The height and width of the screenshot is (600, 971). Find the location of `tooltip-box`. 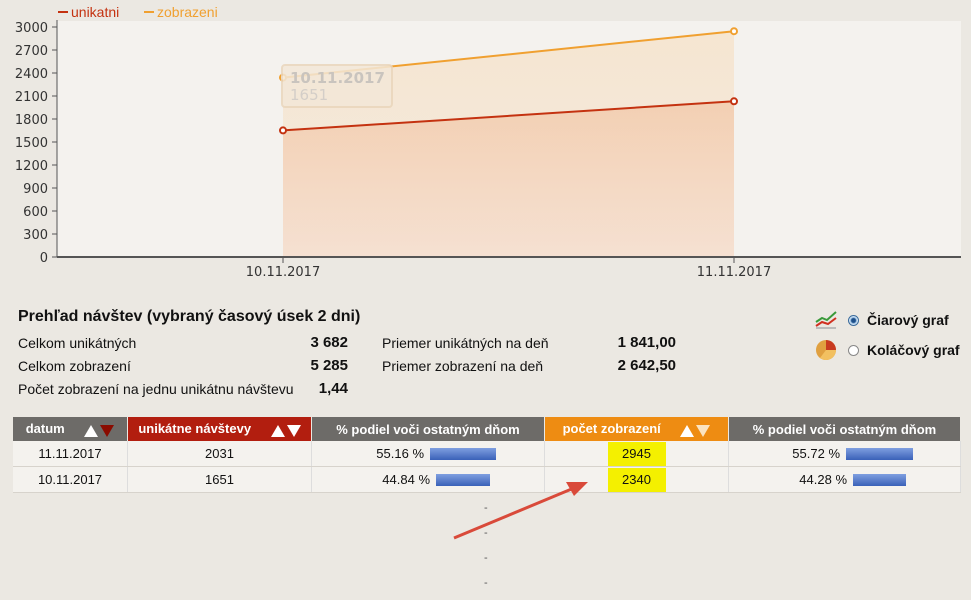

tooltip-box is located at coordinates (337, 86).